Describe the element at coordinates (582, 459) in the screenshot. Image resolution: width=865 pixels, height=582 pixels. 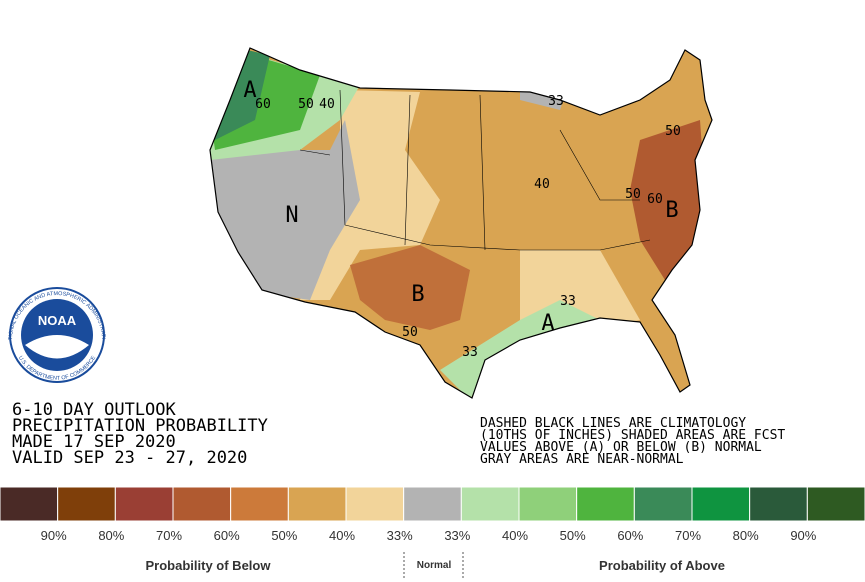
I see `note-line: GRAY AREAS ARE NEAR-NORMAL` at that location.